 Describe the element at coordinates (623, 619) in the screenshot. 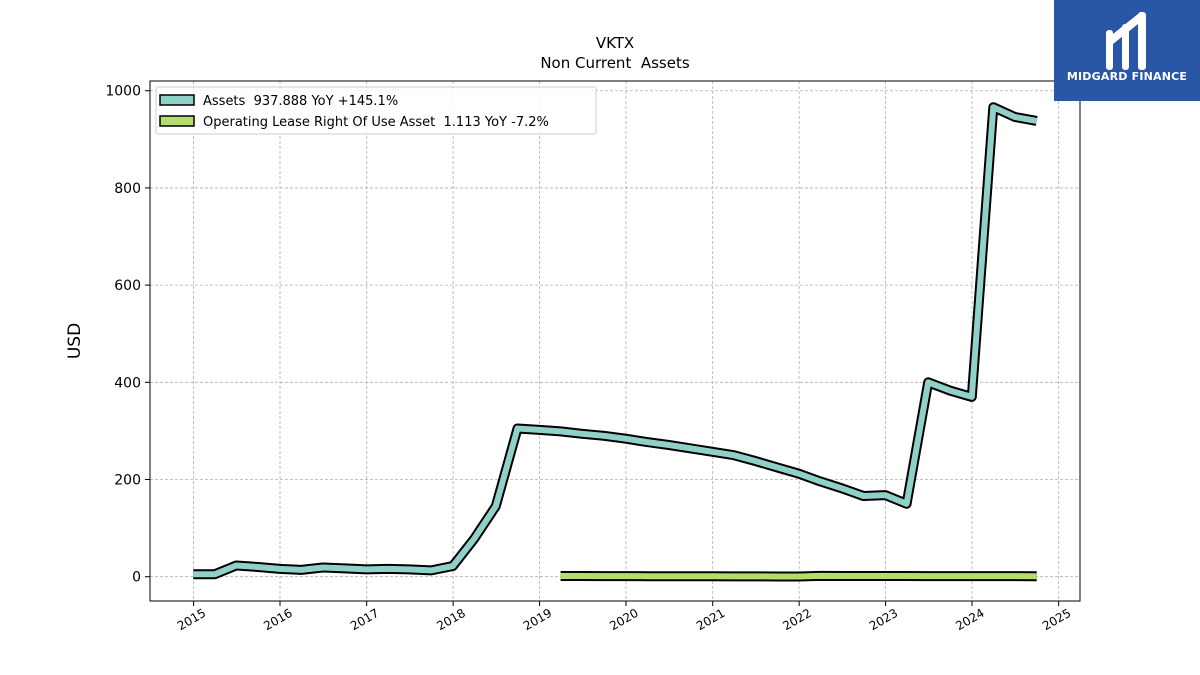

I see `x-tick-label: 2020` at that location.